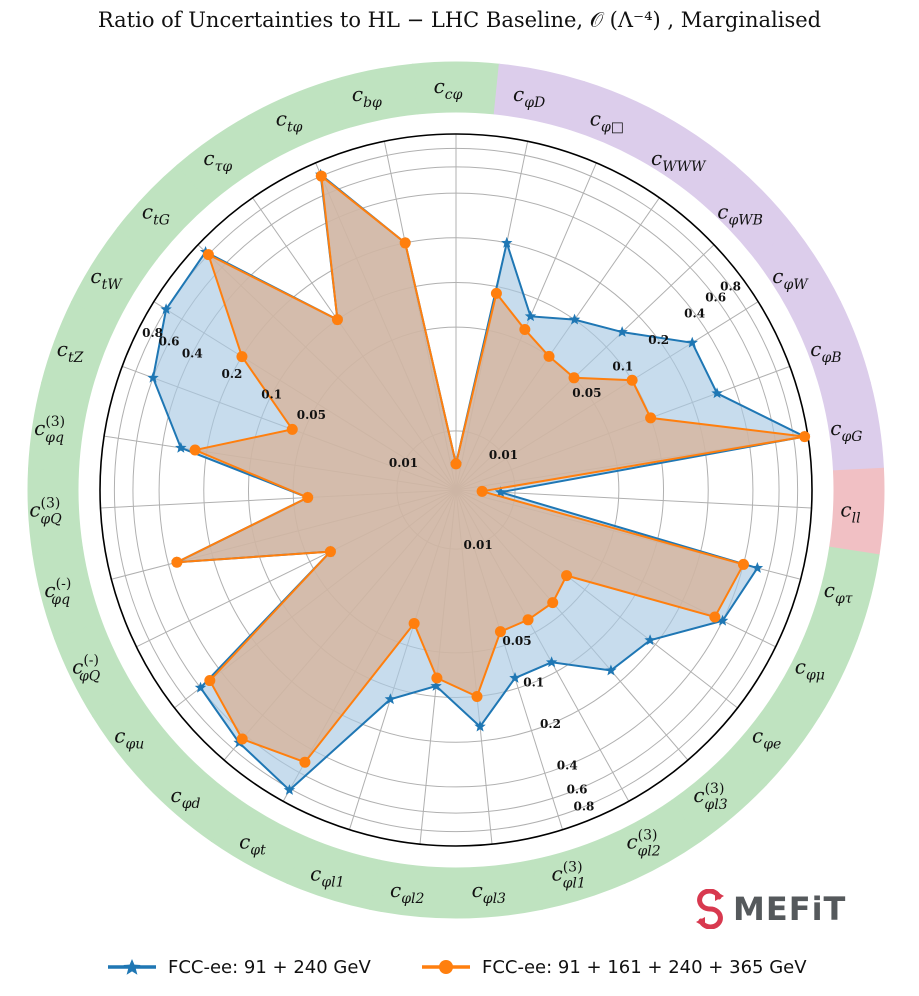  What do you see at coordinates (846, 430) in the screenshot?
I see `category-label: cφG` at bounding box center [846, 430].